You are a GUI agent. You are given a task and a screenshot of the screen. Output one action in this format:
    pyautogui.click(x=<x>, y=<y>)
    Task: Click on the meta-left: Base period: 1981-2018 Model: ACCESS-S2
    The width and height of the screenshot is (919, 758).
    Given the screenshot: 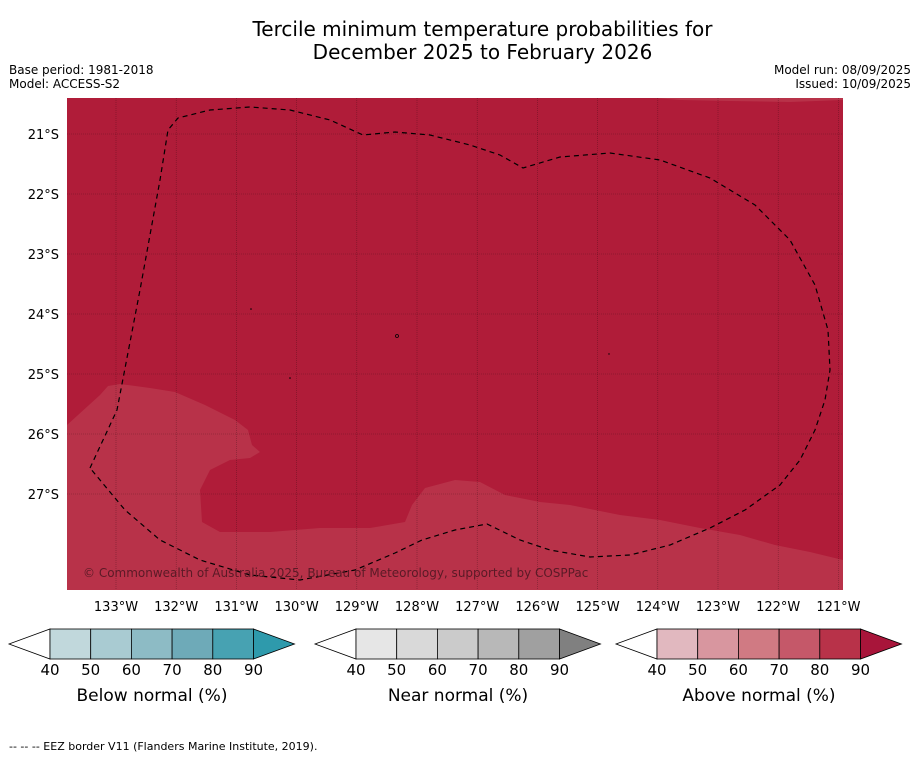 What is the action you would take?
    pyautogui.click(x=81, y=77)
    